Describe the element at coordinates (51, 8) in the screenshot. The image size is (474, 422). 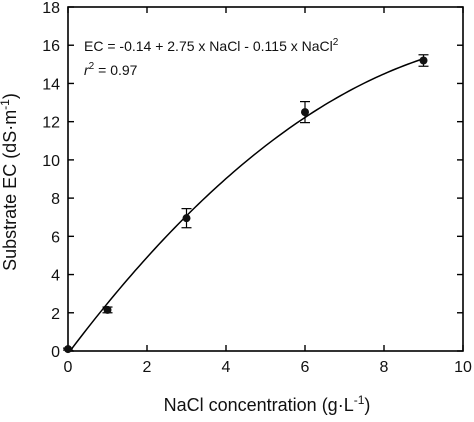
I see `y-tick-label: 18` at that location.